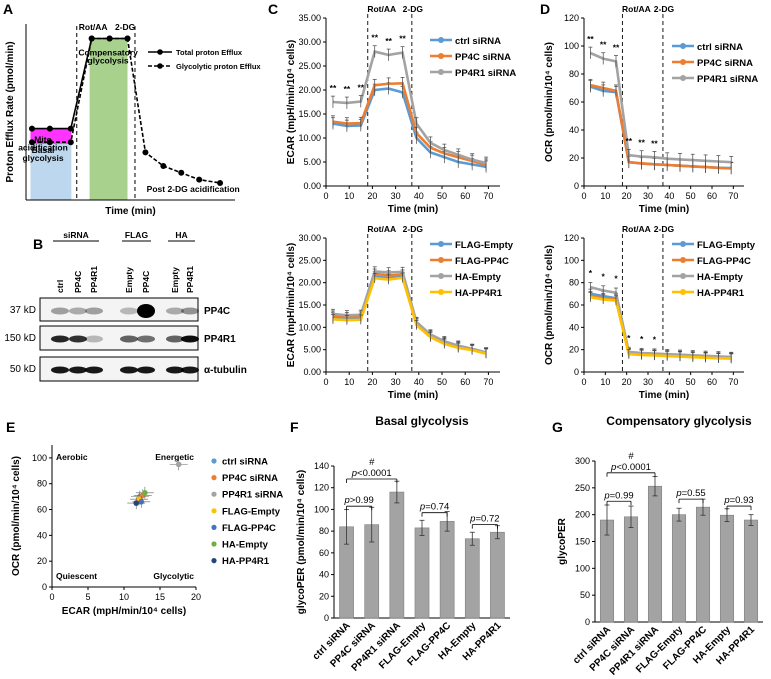 This screenshot has height=679, width=771. What do you see at coordinates (136, 503) in the screenshot?
I see `point-ha-pp4r1` at bounding box center [136, 503].